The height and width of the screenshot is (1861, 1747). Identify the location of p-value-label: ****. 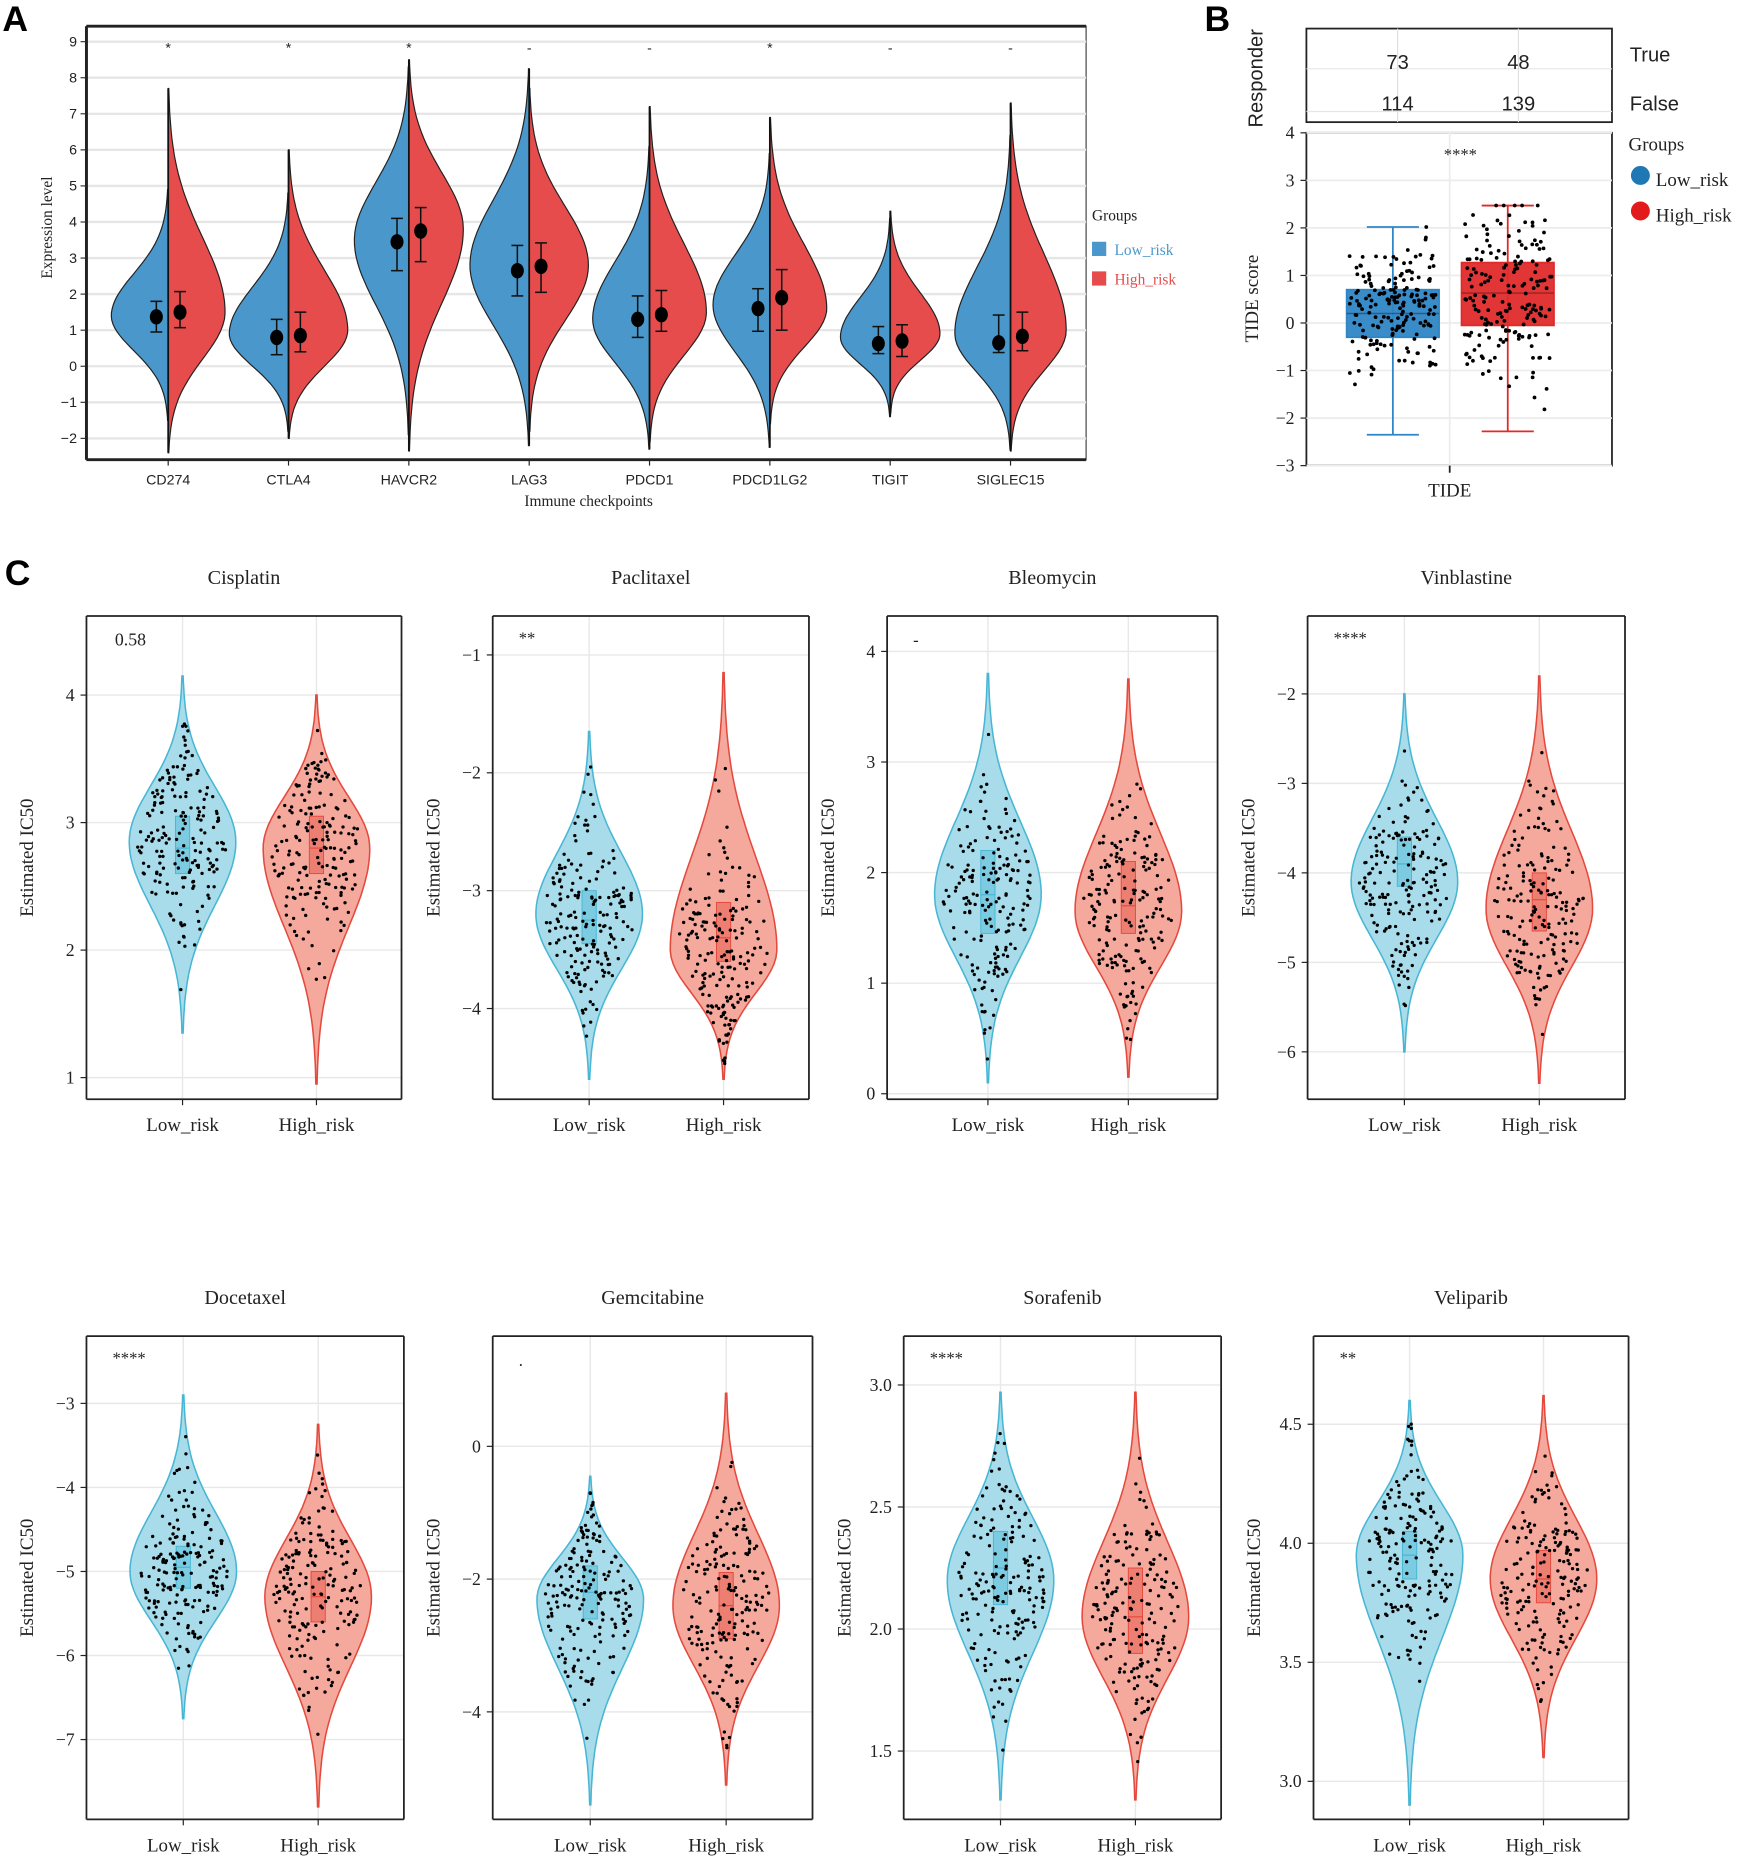
(946, 1357).